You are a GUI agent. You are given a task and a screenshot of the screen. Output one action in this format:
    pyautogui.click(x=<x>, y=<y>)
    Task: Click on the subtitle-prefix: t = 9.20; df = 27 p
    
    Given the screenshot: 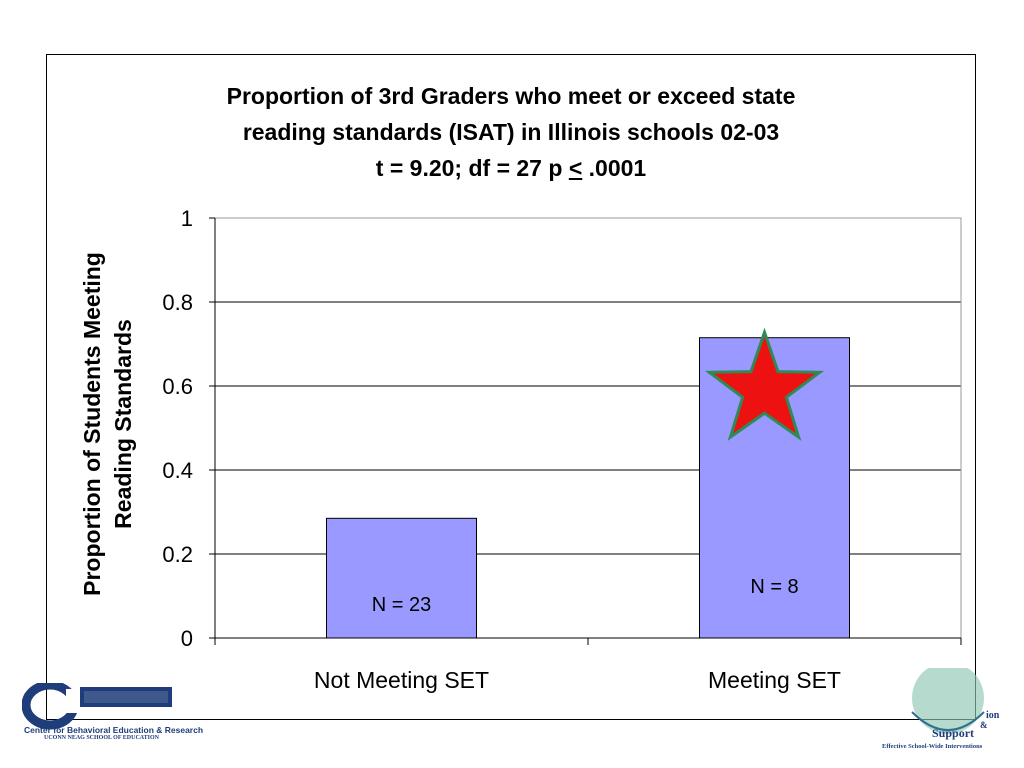 What is the action you would take?
    pyautogui.click(x=472, y=168)
    